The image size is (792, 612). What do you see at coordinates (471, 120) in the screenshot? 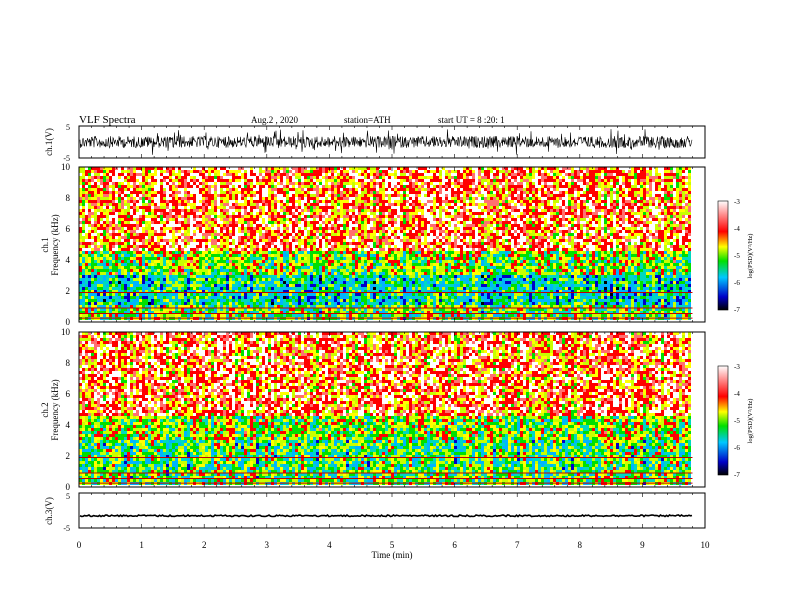
I see `start-time-label: start UT = 8 :20: 1` at bounding box center [471, 120].